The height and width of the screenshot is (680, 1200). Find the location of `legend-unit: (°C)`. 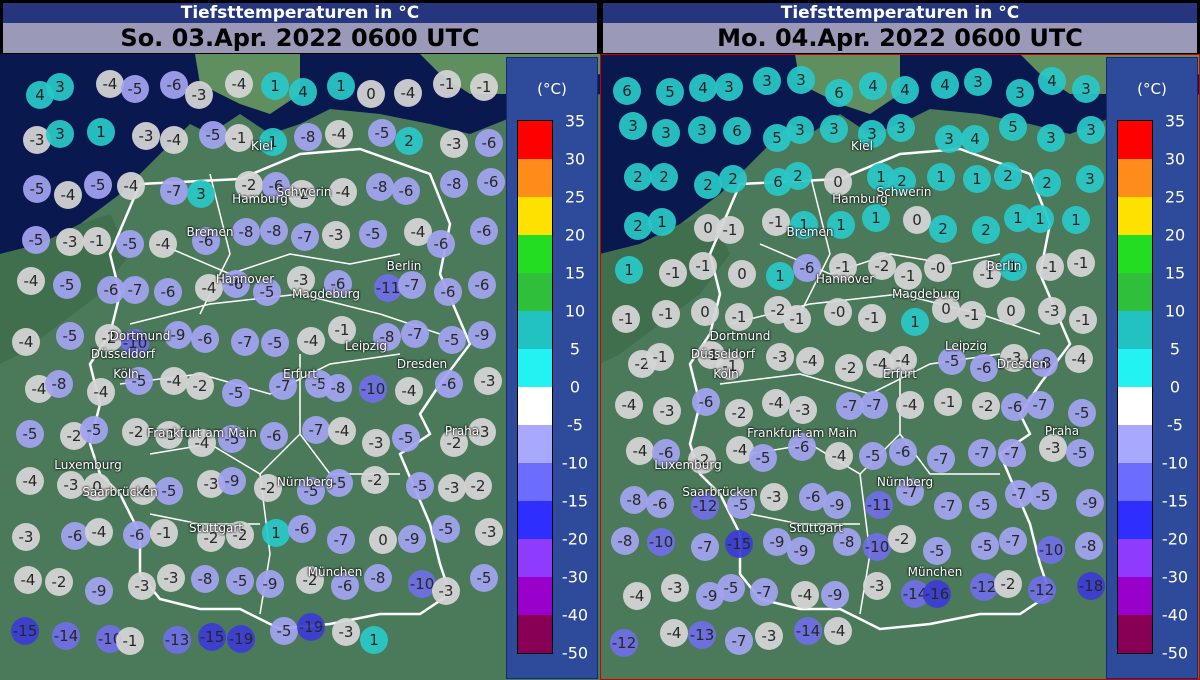

legend-unit: (°C) is located at coordinates (552, 89).